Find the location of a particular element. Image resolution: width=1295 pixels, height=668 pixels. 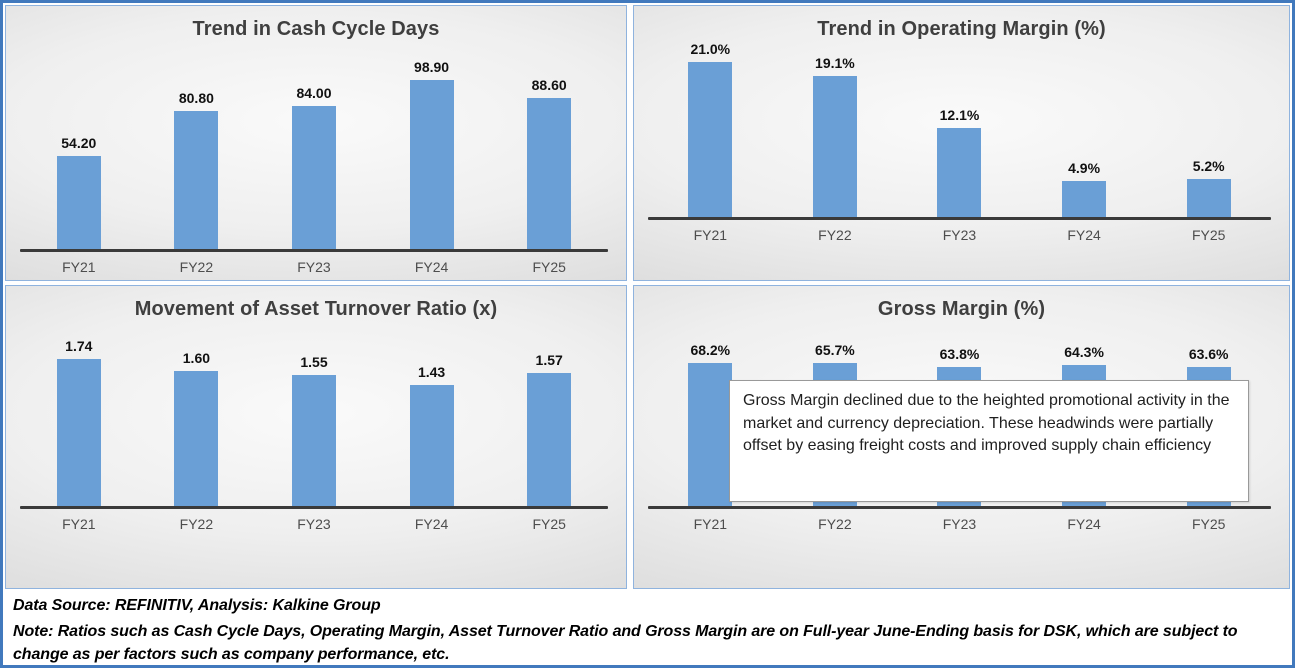

data-label-fy25: 63.6% is located at coordinates (1208, 353).